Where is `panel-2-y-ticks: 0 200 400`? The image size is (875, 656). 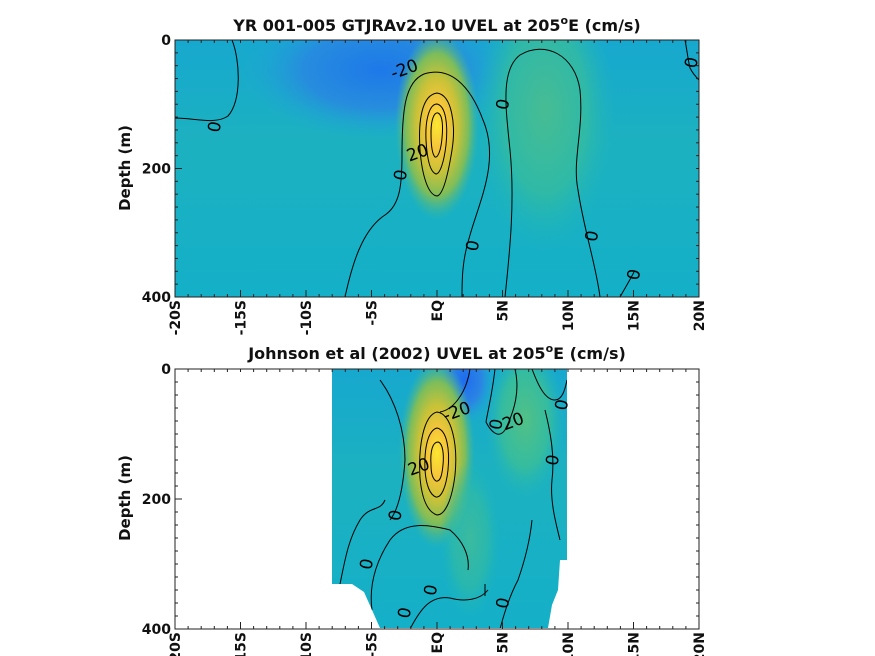 panel-2-y-ticks: 0 200 400 is located at coordinates (162, 500).